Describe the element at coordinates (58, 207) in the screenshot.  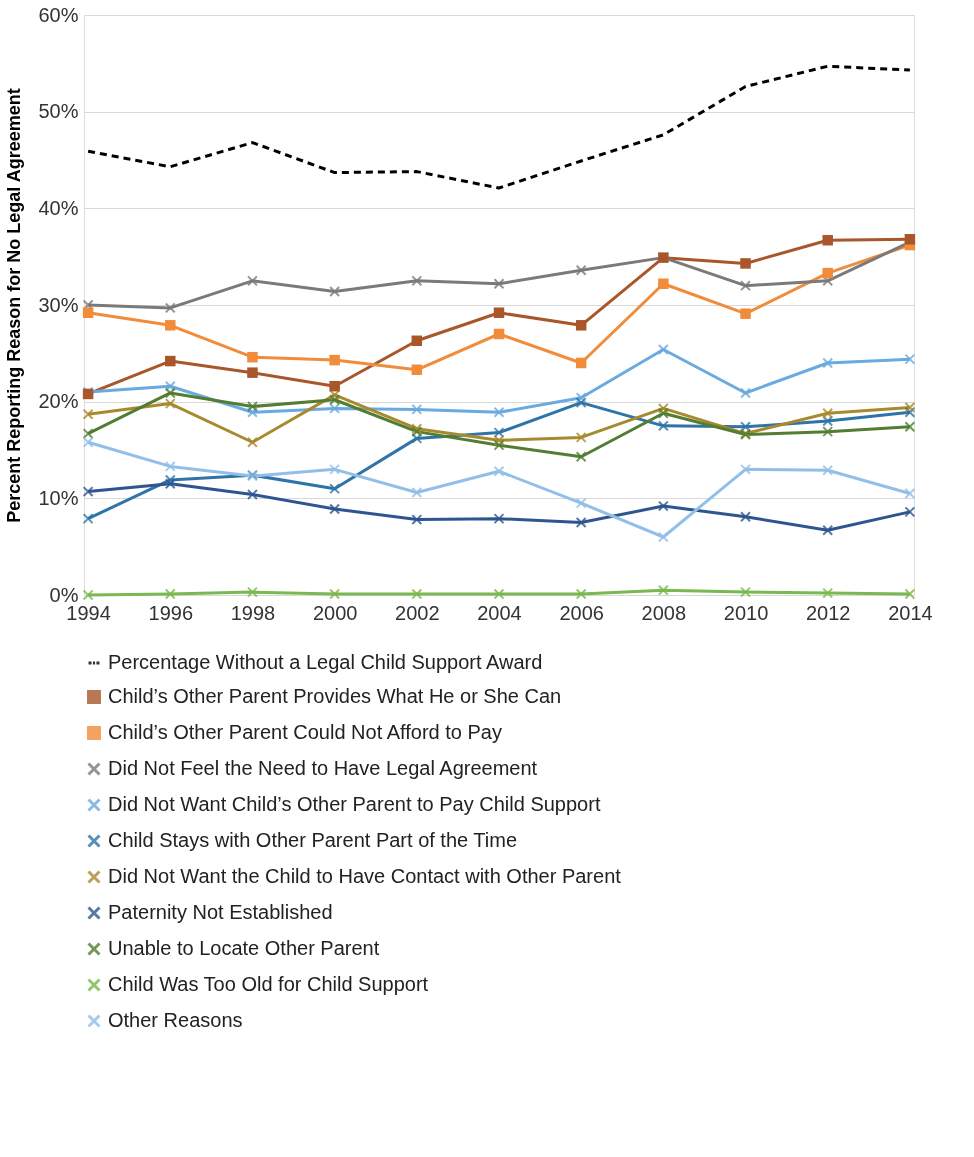
I see `y-tick-label: 40%` at that location.